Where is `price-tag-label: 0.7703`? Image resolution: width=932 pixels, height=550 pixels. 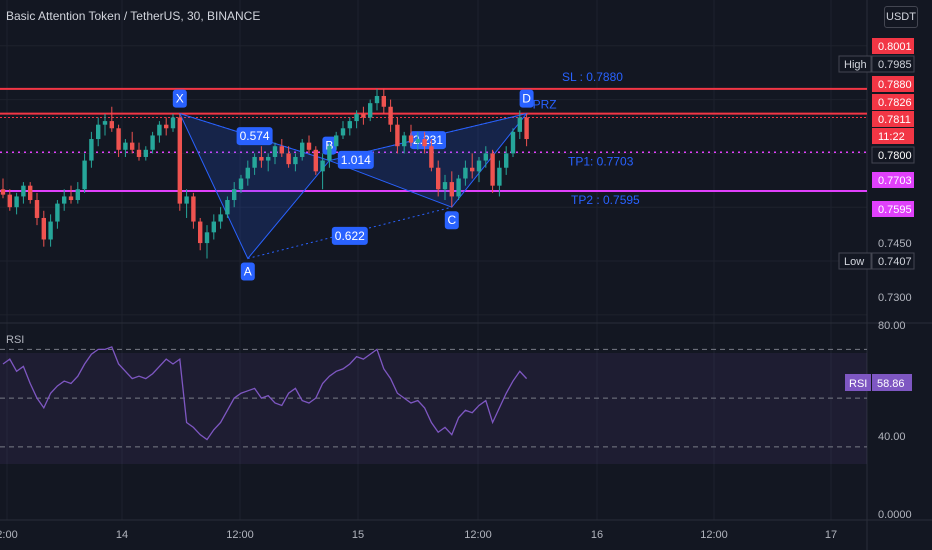
price-tag-label: 0.7703 is located at coordinates (895, 181).